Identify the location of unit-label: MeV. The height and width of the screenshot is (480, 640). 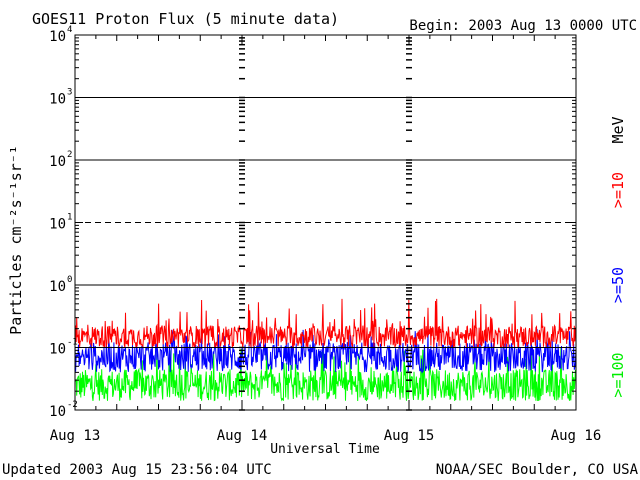
(618, 129).